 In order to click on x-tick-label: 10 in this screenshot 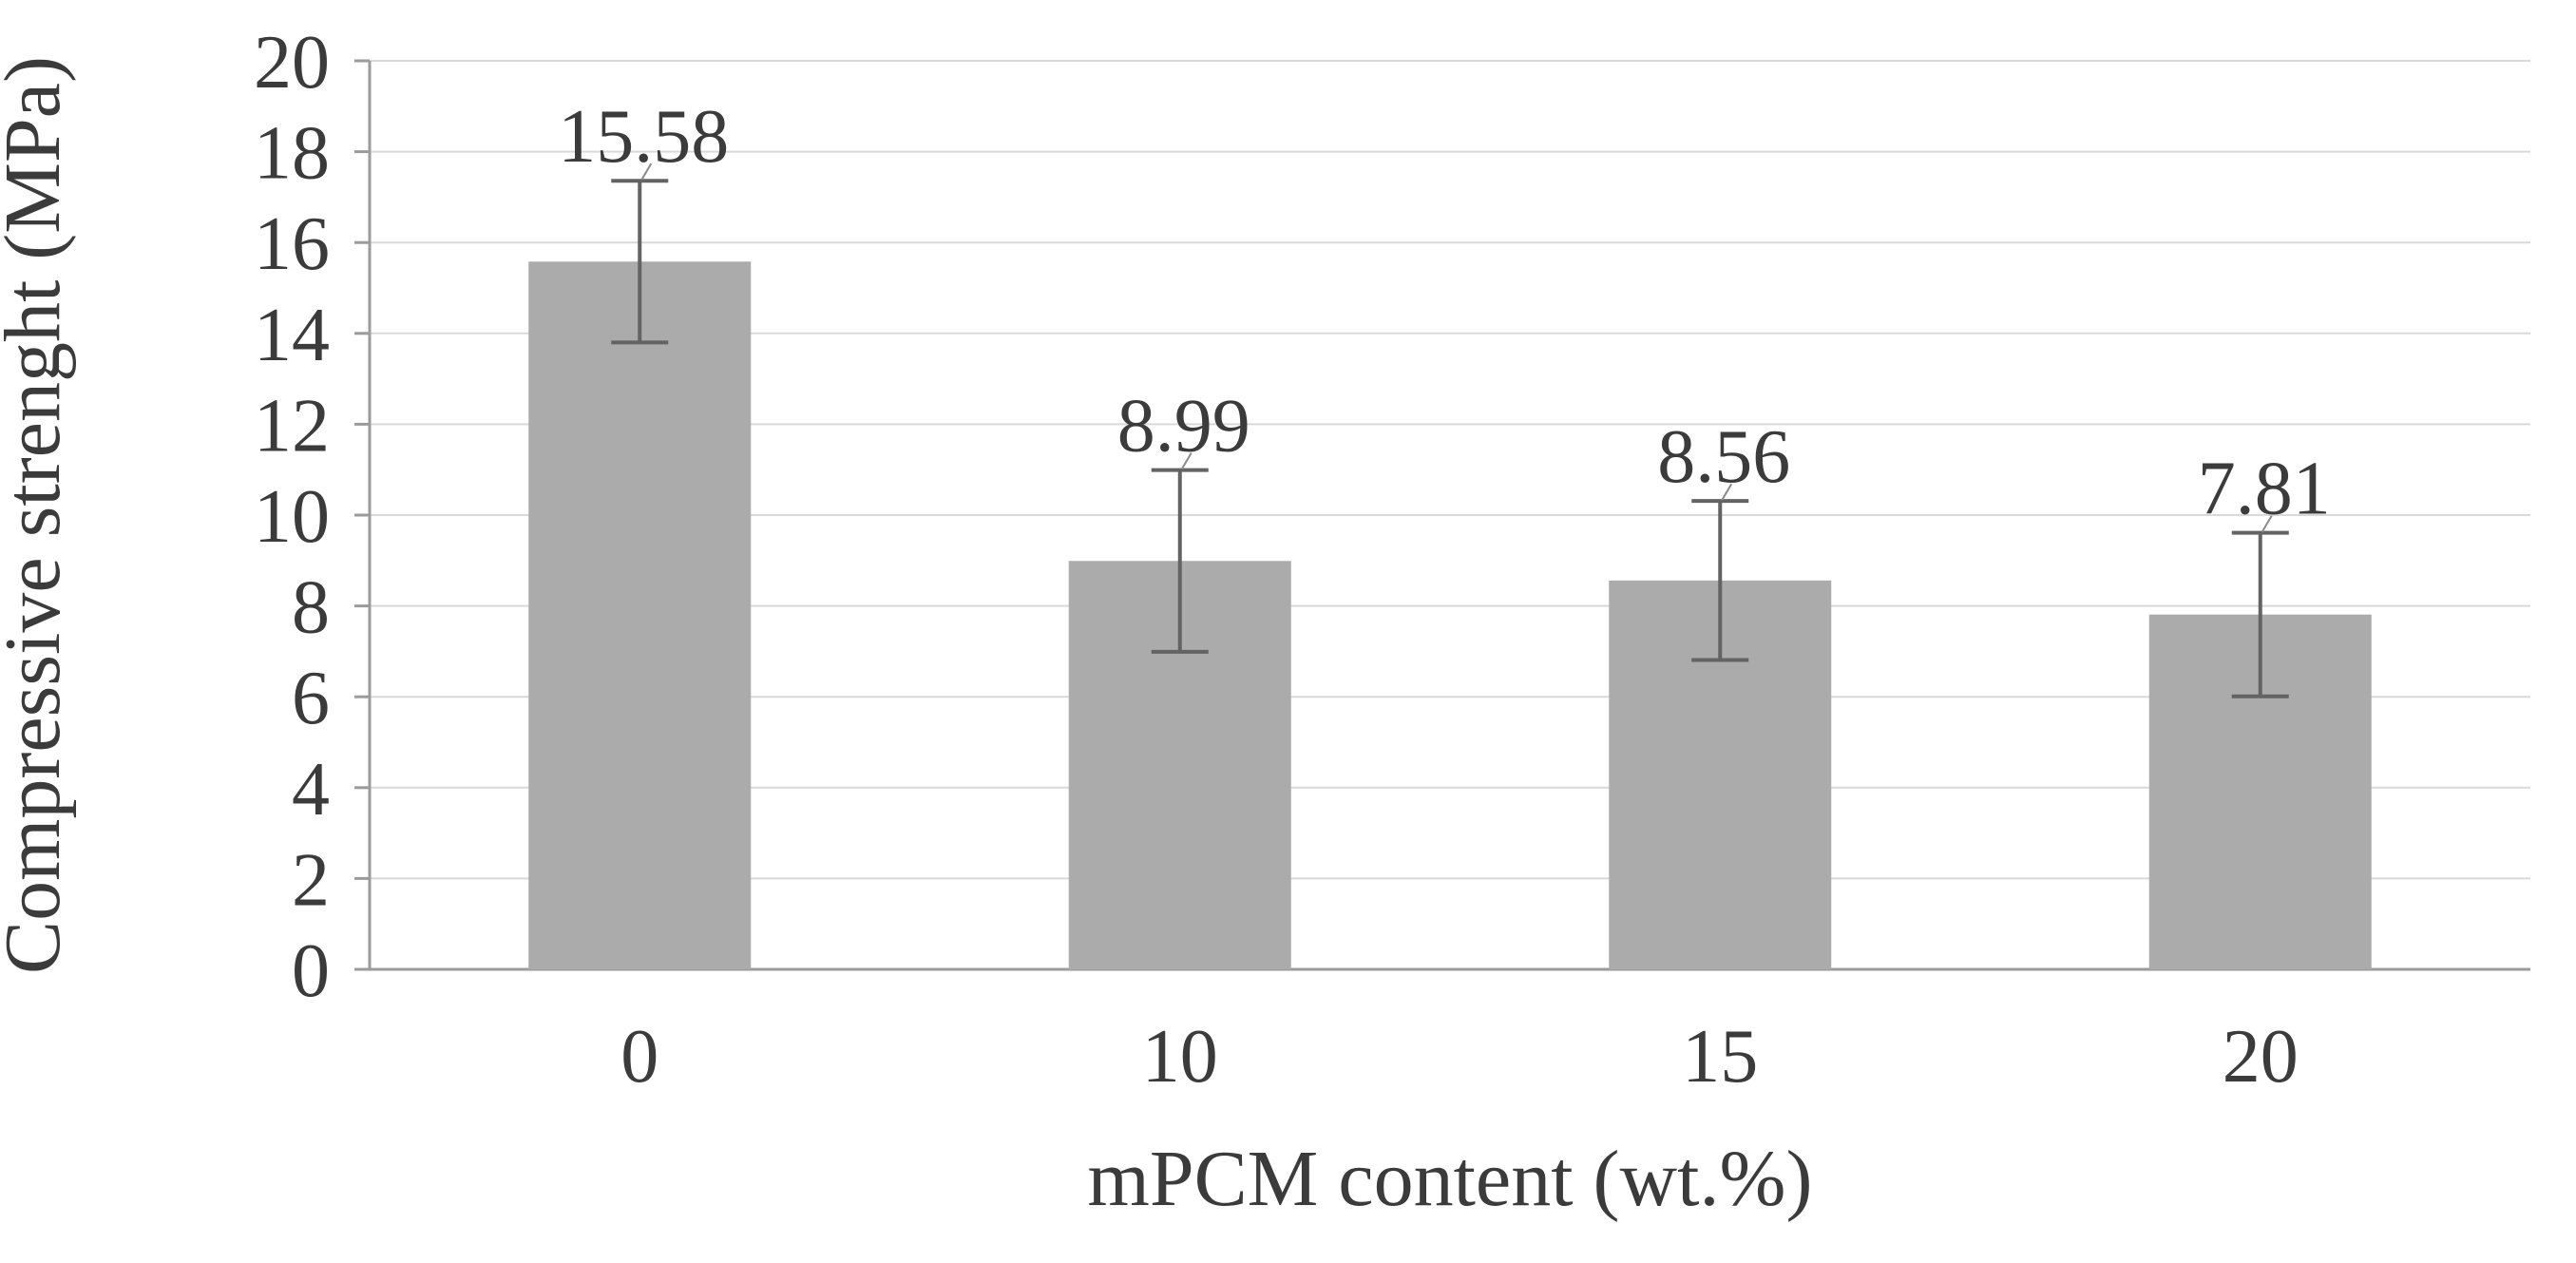, I will do `click(1180, 1057)`.